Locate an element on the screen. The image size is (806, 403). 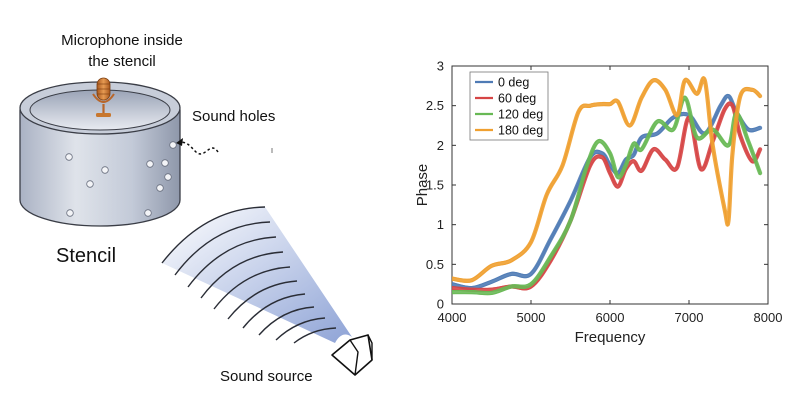
microphone-label-line2: the stencil is located at coordinates (122, 61).